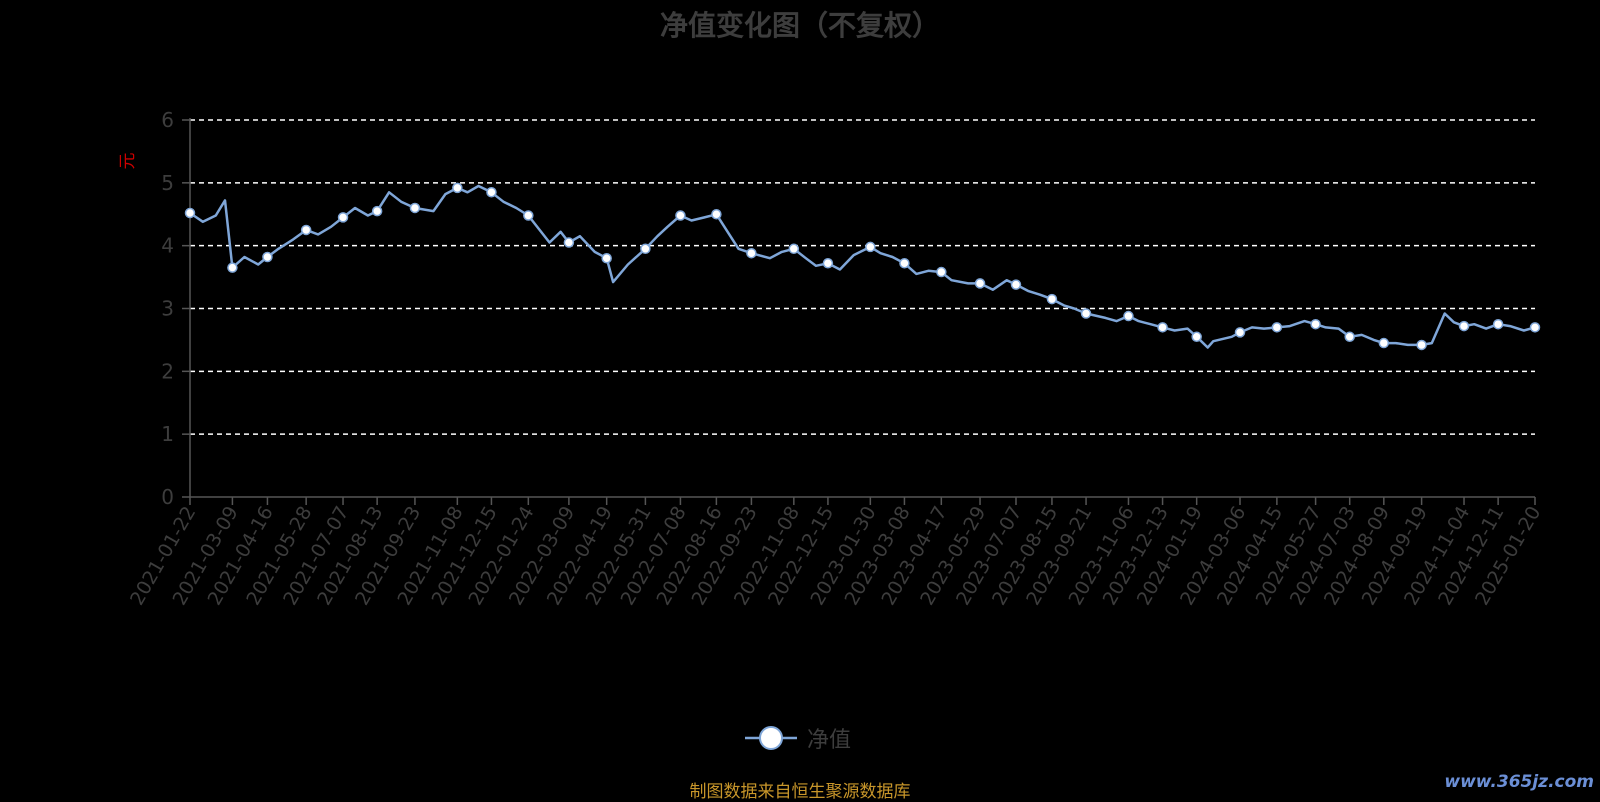 The width and height of the screenshot is (1600, 802). Describe the element at coordinates (771, 738) in the screenshot. I see `legend-symbol-icon` at that location.